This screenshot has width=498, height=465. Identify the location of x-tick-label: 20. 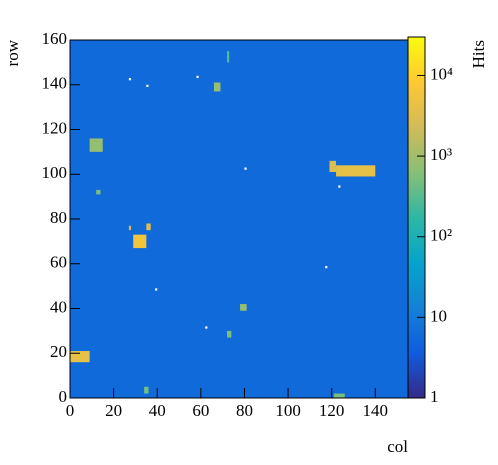
(113, 410).